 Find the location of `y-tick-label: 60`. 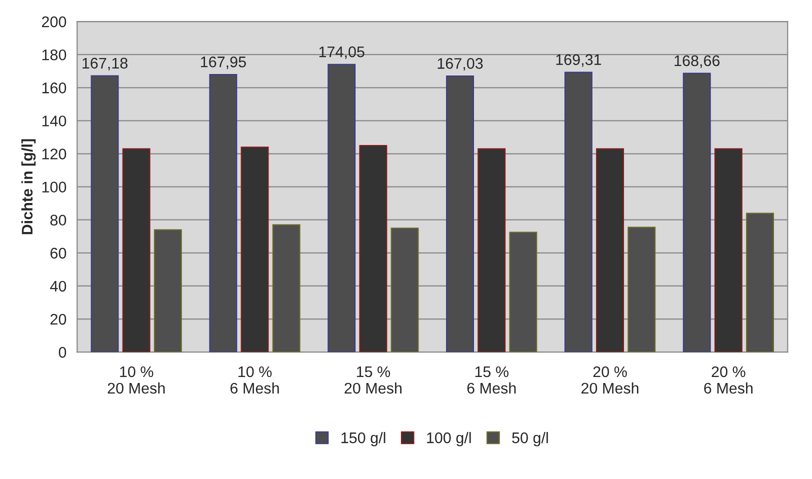

y-tick-label: 60 is located at coordinates (58, 253).